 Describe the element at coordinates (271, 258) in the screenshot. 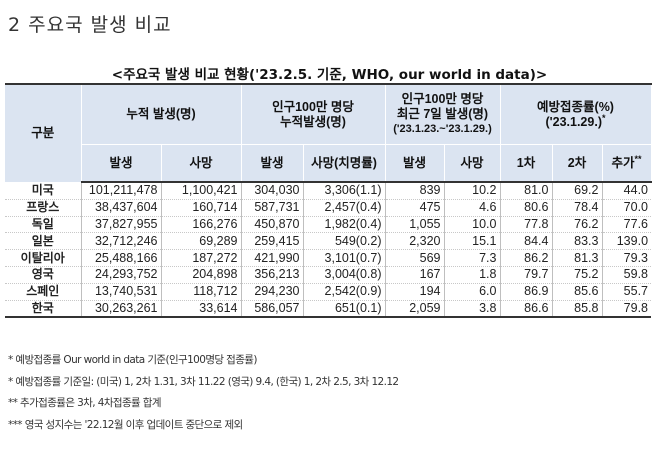

I see `pm-cases-cell: 421,990` at that location.